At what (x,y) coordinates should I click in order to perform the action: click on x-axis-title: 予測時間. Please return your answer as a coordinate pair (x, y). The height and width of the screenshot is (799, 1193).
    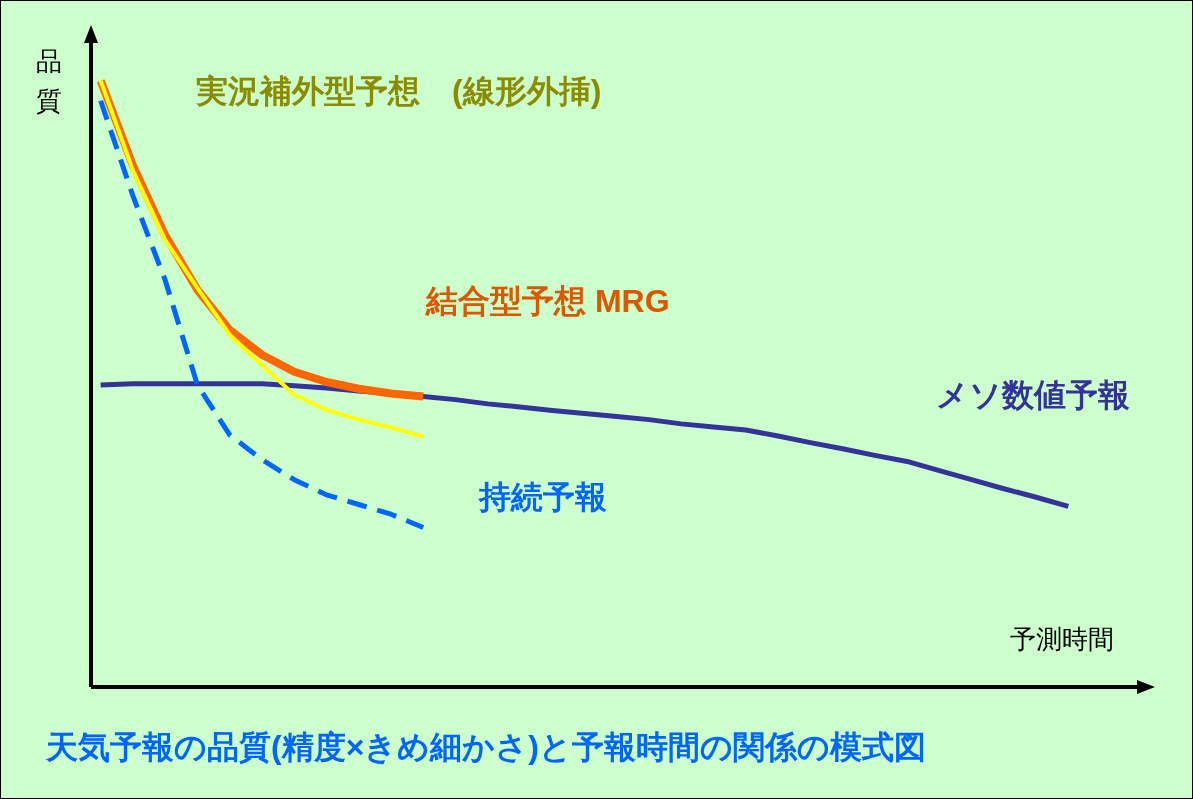
    Looking at the image, I should click on (1062, 639).